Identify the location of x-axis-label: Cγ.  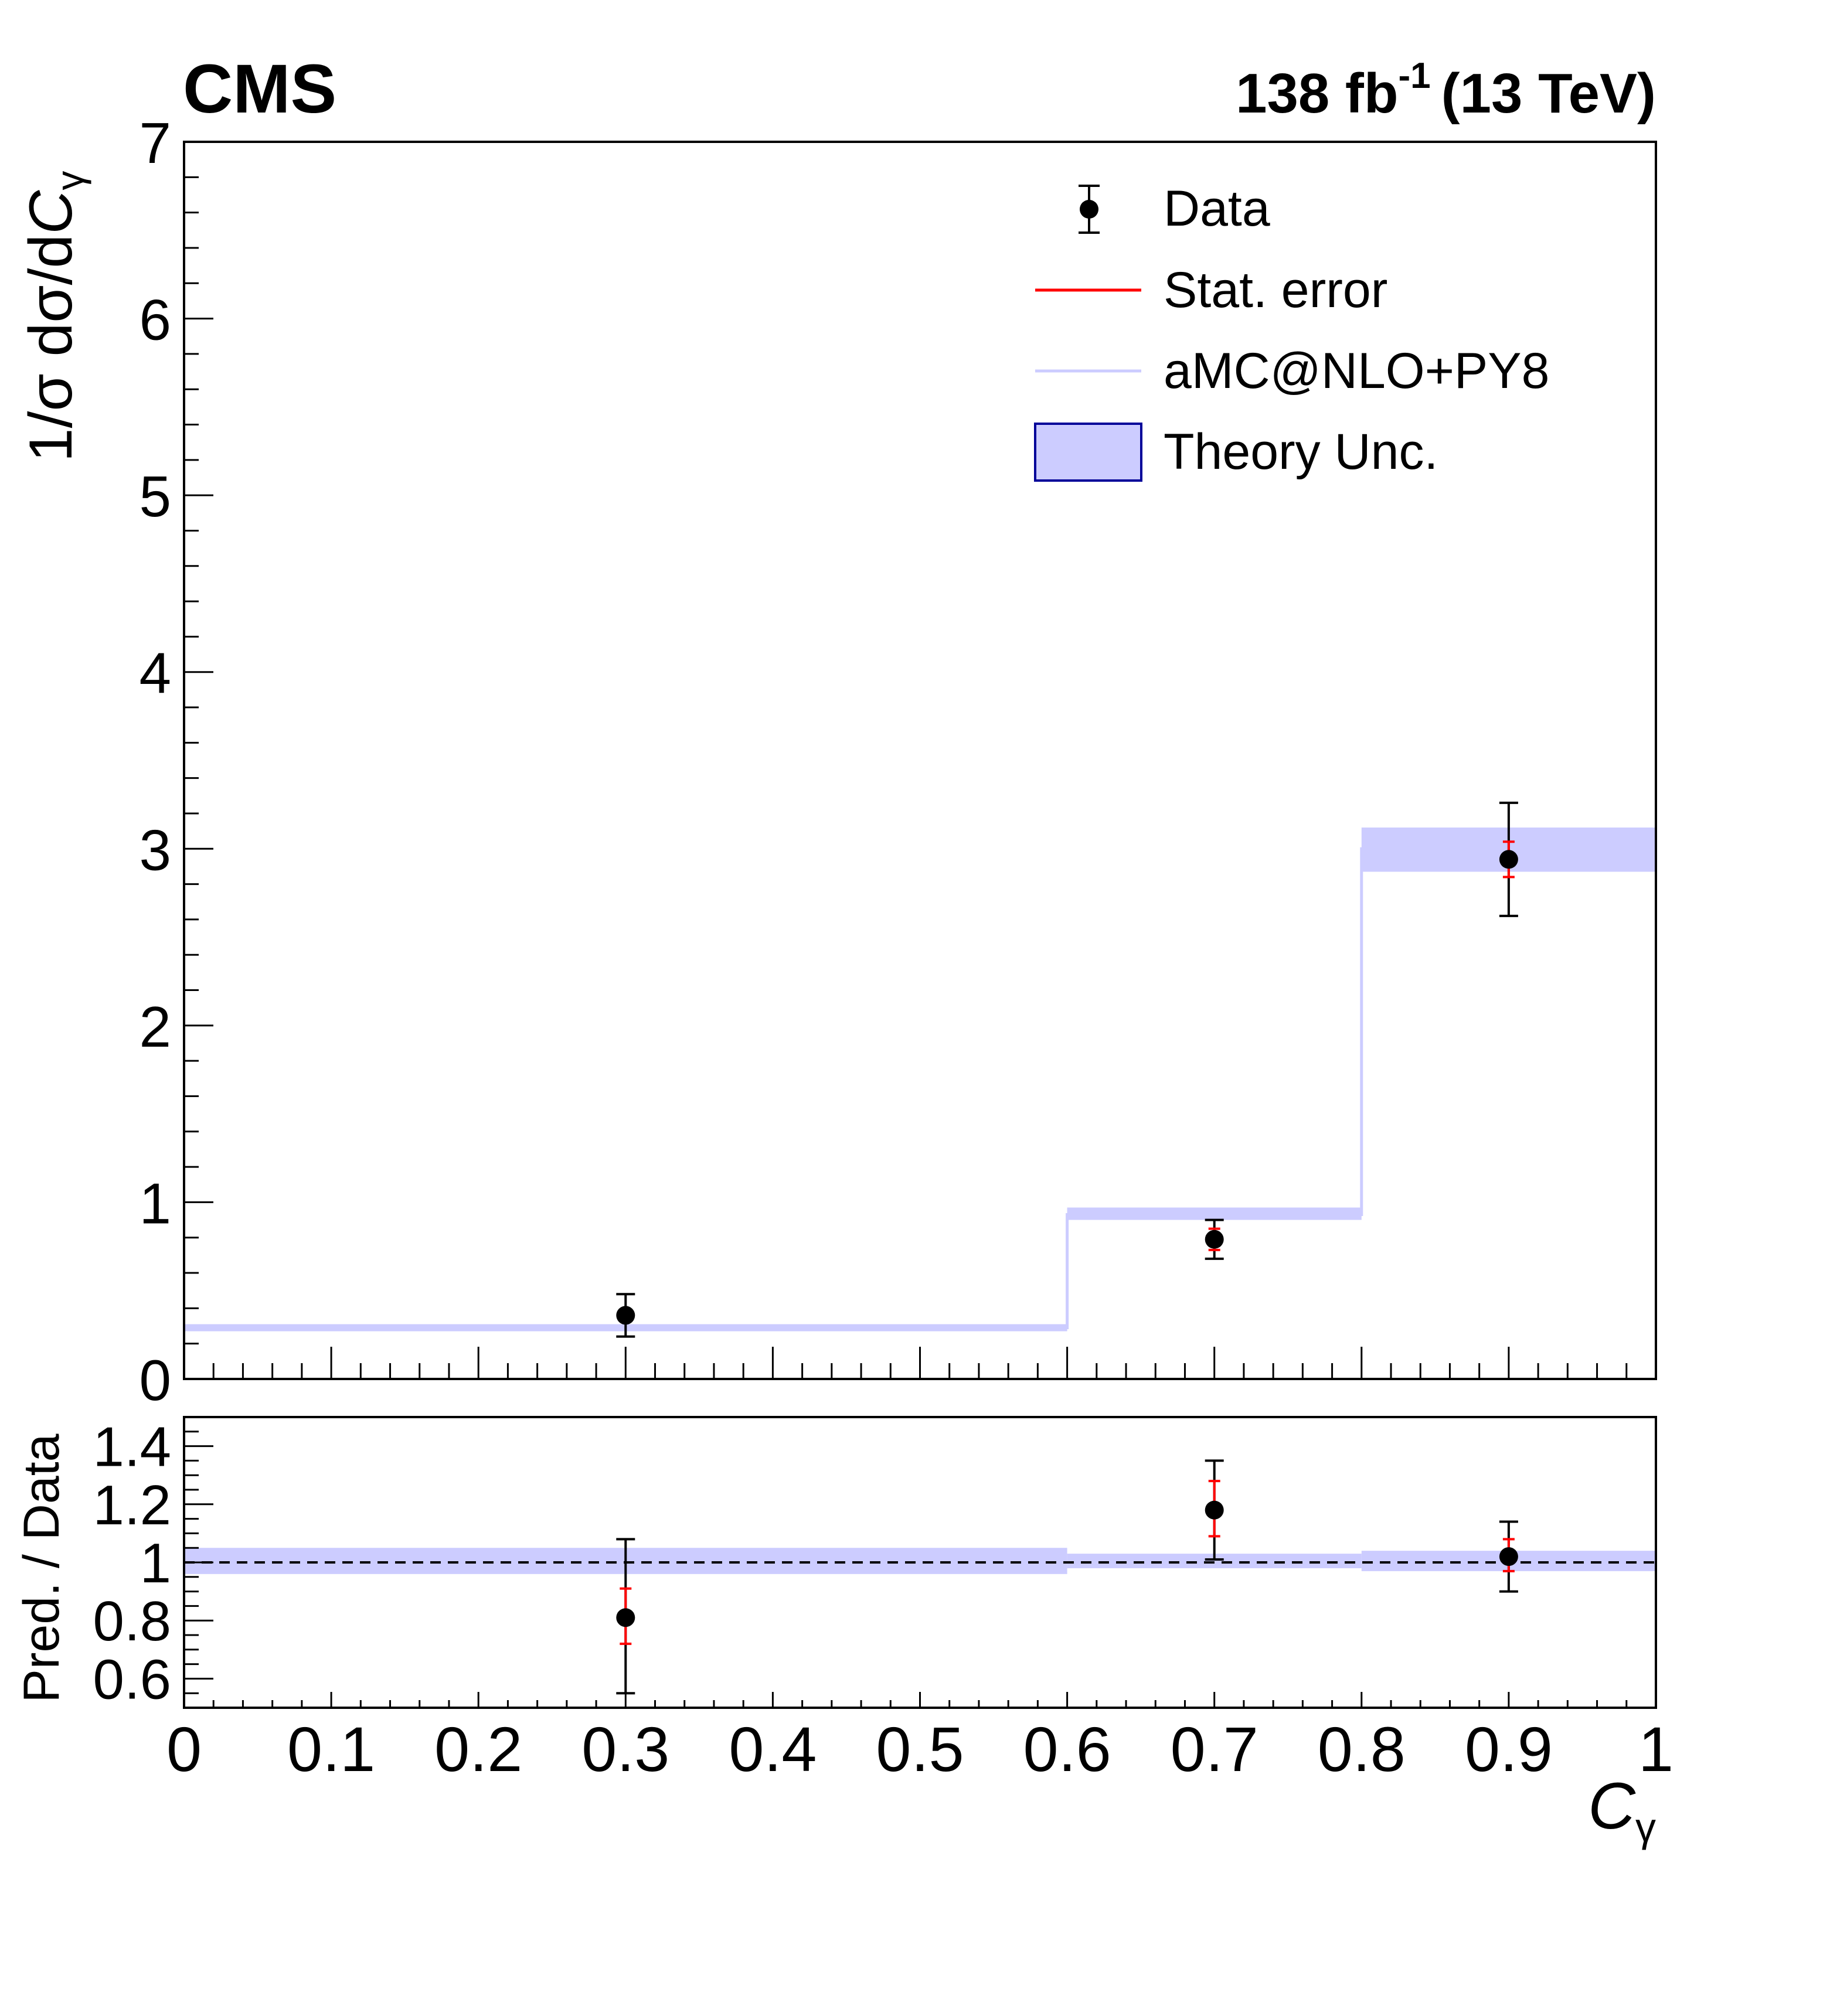
(1622, 1809).